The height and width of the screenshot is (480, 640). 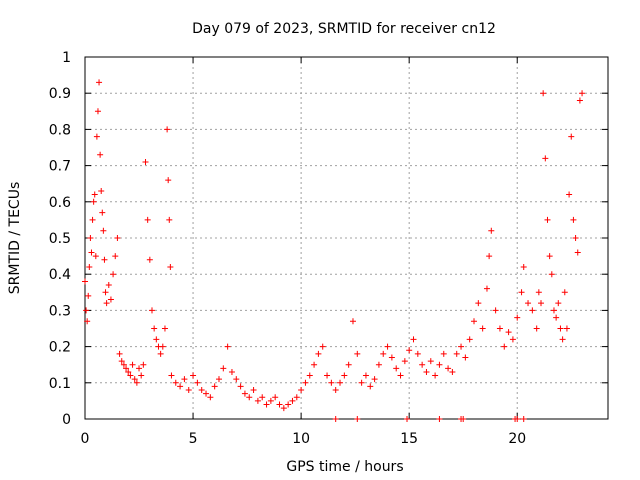 What do you see at coordinates (15, 238) in the screenshot?
I see `y-axis-label: SRMTID / TECUs` at bounding box center [15, 238].